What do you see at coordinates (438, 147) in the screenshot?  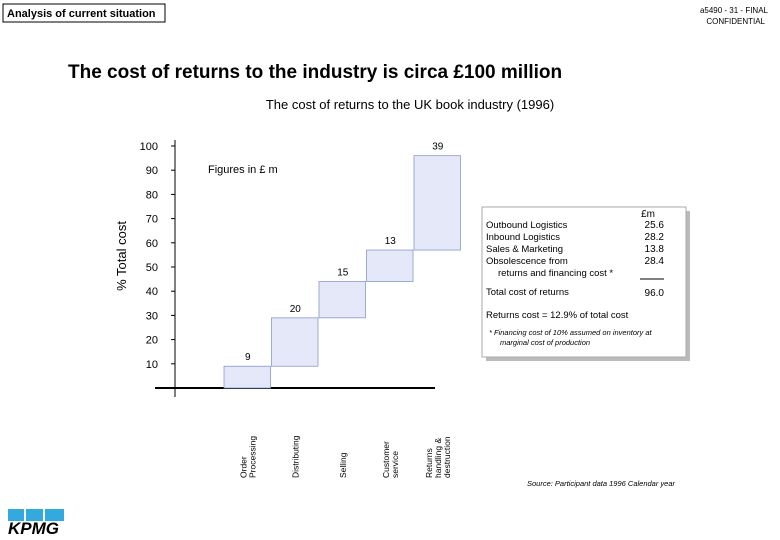 I see `value-label: 39` at bounding box center [438, 147].